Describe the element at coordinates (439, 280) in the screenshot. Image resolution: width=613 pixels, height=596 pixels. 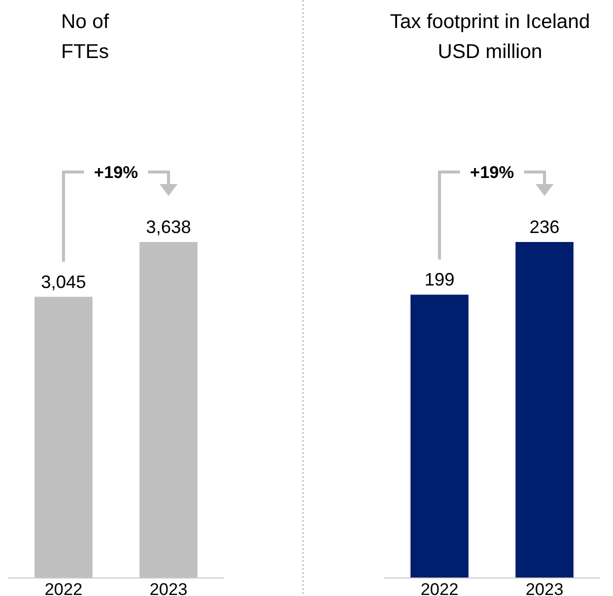
I see `data-label: 199` at that location.